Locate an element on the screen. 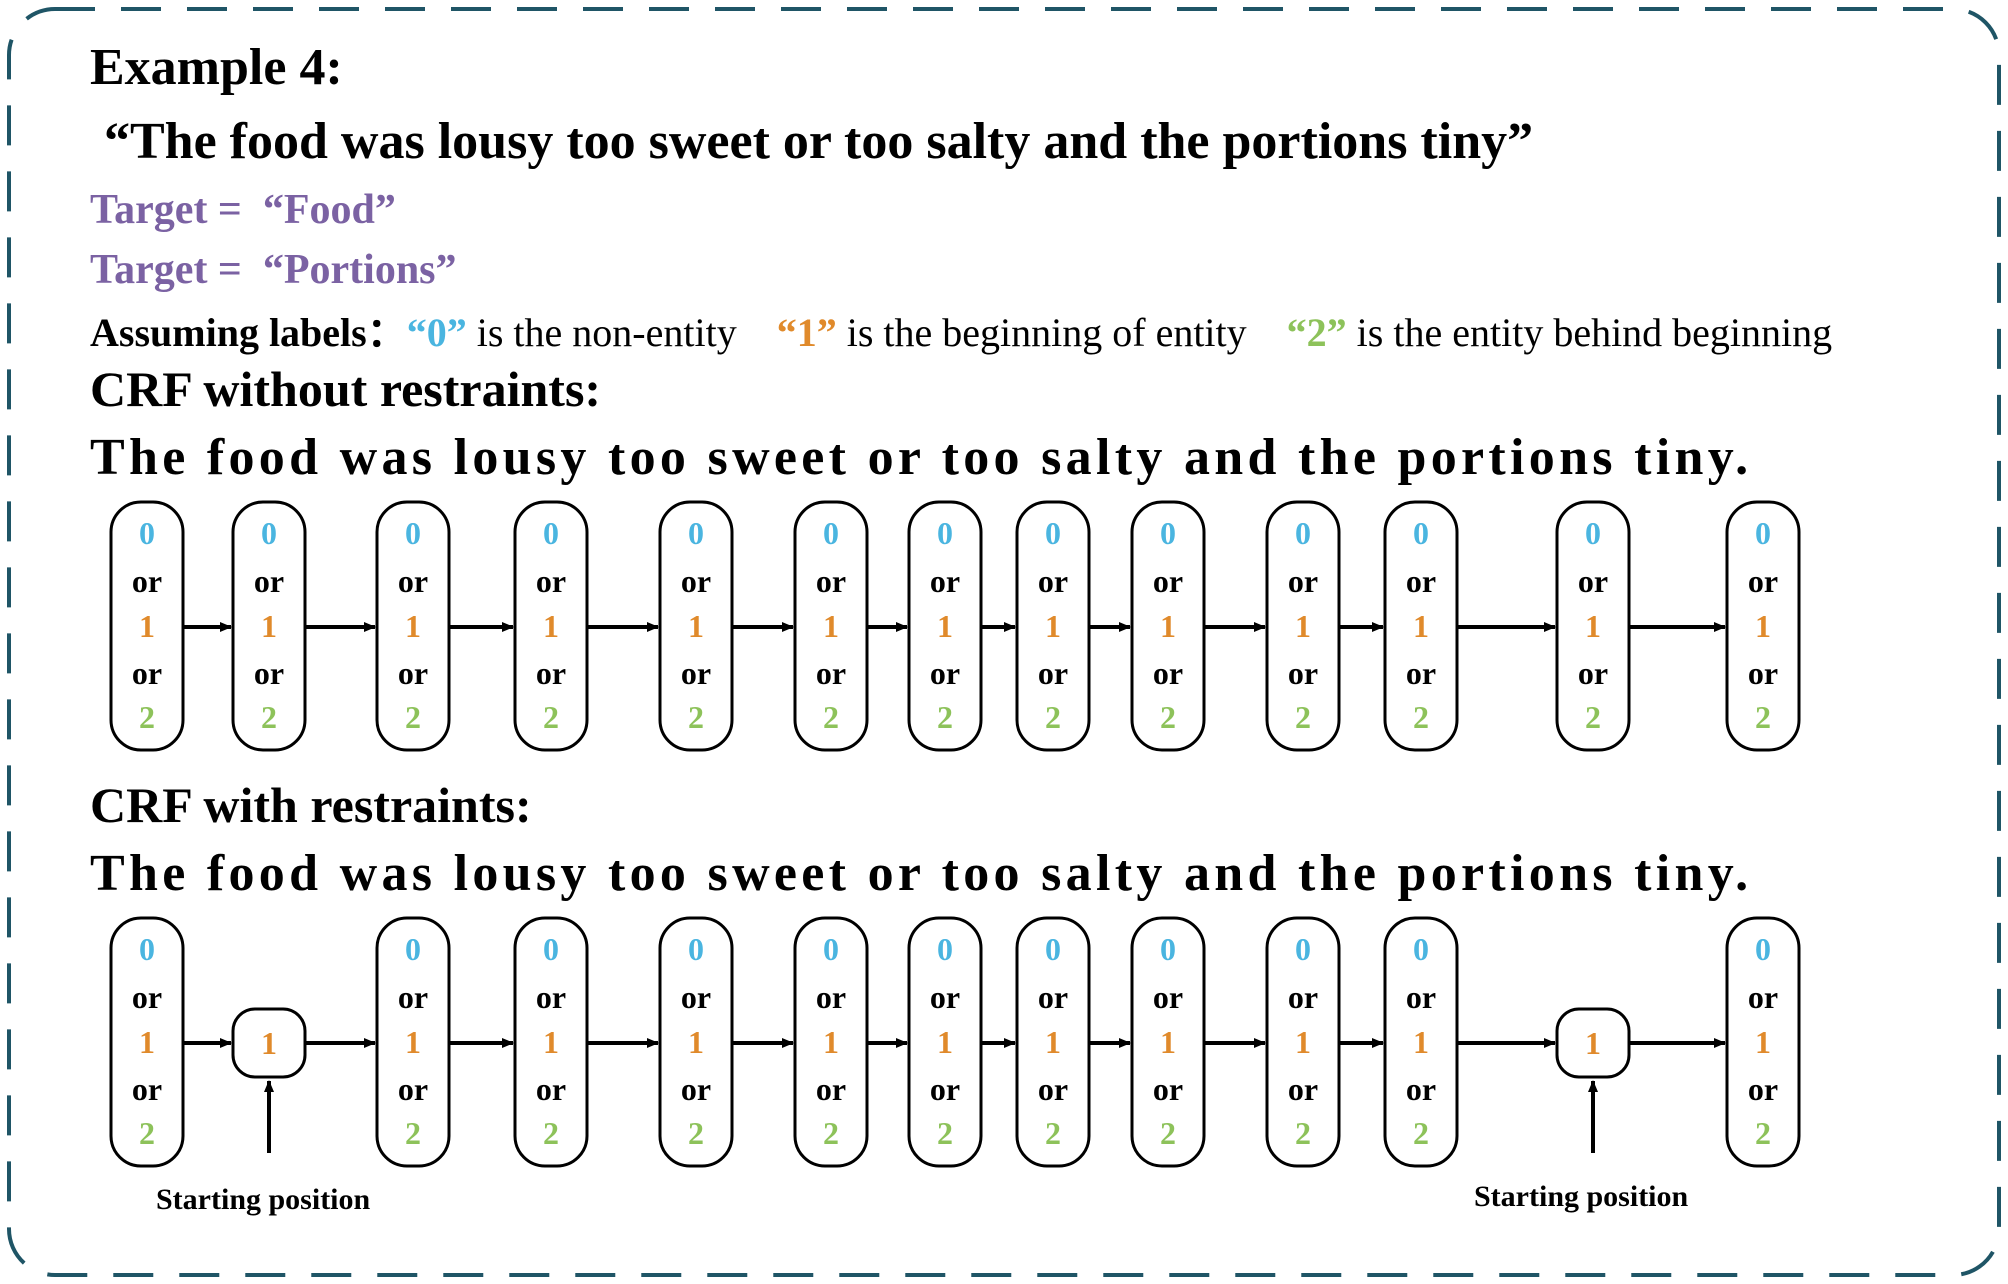 This screenshot has height=1284, width=2008. example-title: Example 4: is located at coordinates (216, 67).